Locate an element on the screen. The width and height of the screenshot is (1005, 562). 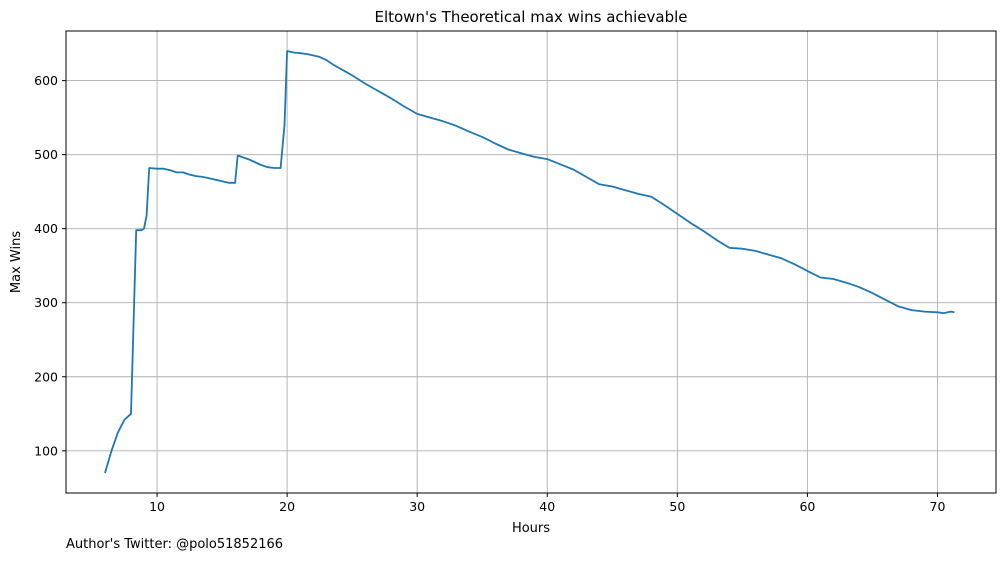
y-tick-label: 400 is located at coordinates (46, 228).